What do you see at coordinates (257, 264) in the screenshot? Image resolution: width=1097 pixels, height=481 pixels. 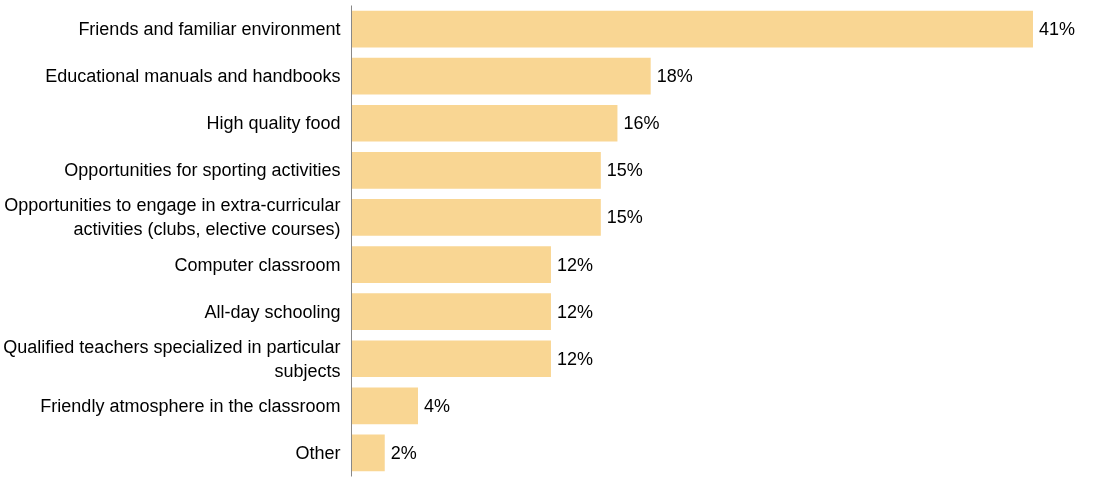 I see `y-tick-label: Computer classroom` at bounding box center [257, 264].